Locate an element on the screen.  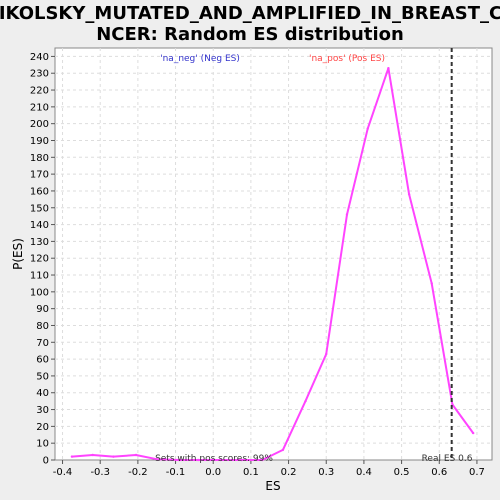
x-tick-label: -0.1 is located at coordinates (176, 472).